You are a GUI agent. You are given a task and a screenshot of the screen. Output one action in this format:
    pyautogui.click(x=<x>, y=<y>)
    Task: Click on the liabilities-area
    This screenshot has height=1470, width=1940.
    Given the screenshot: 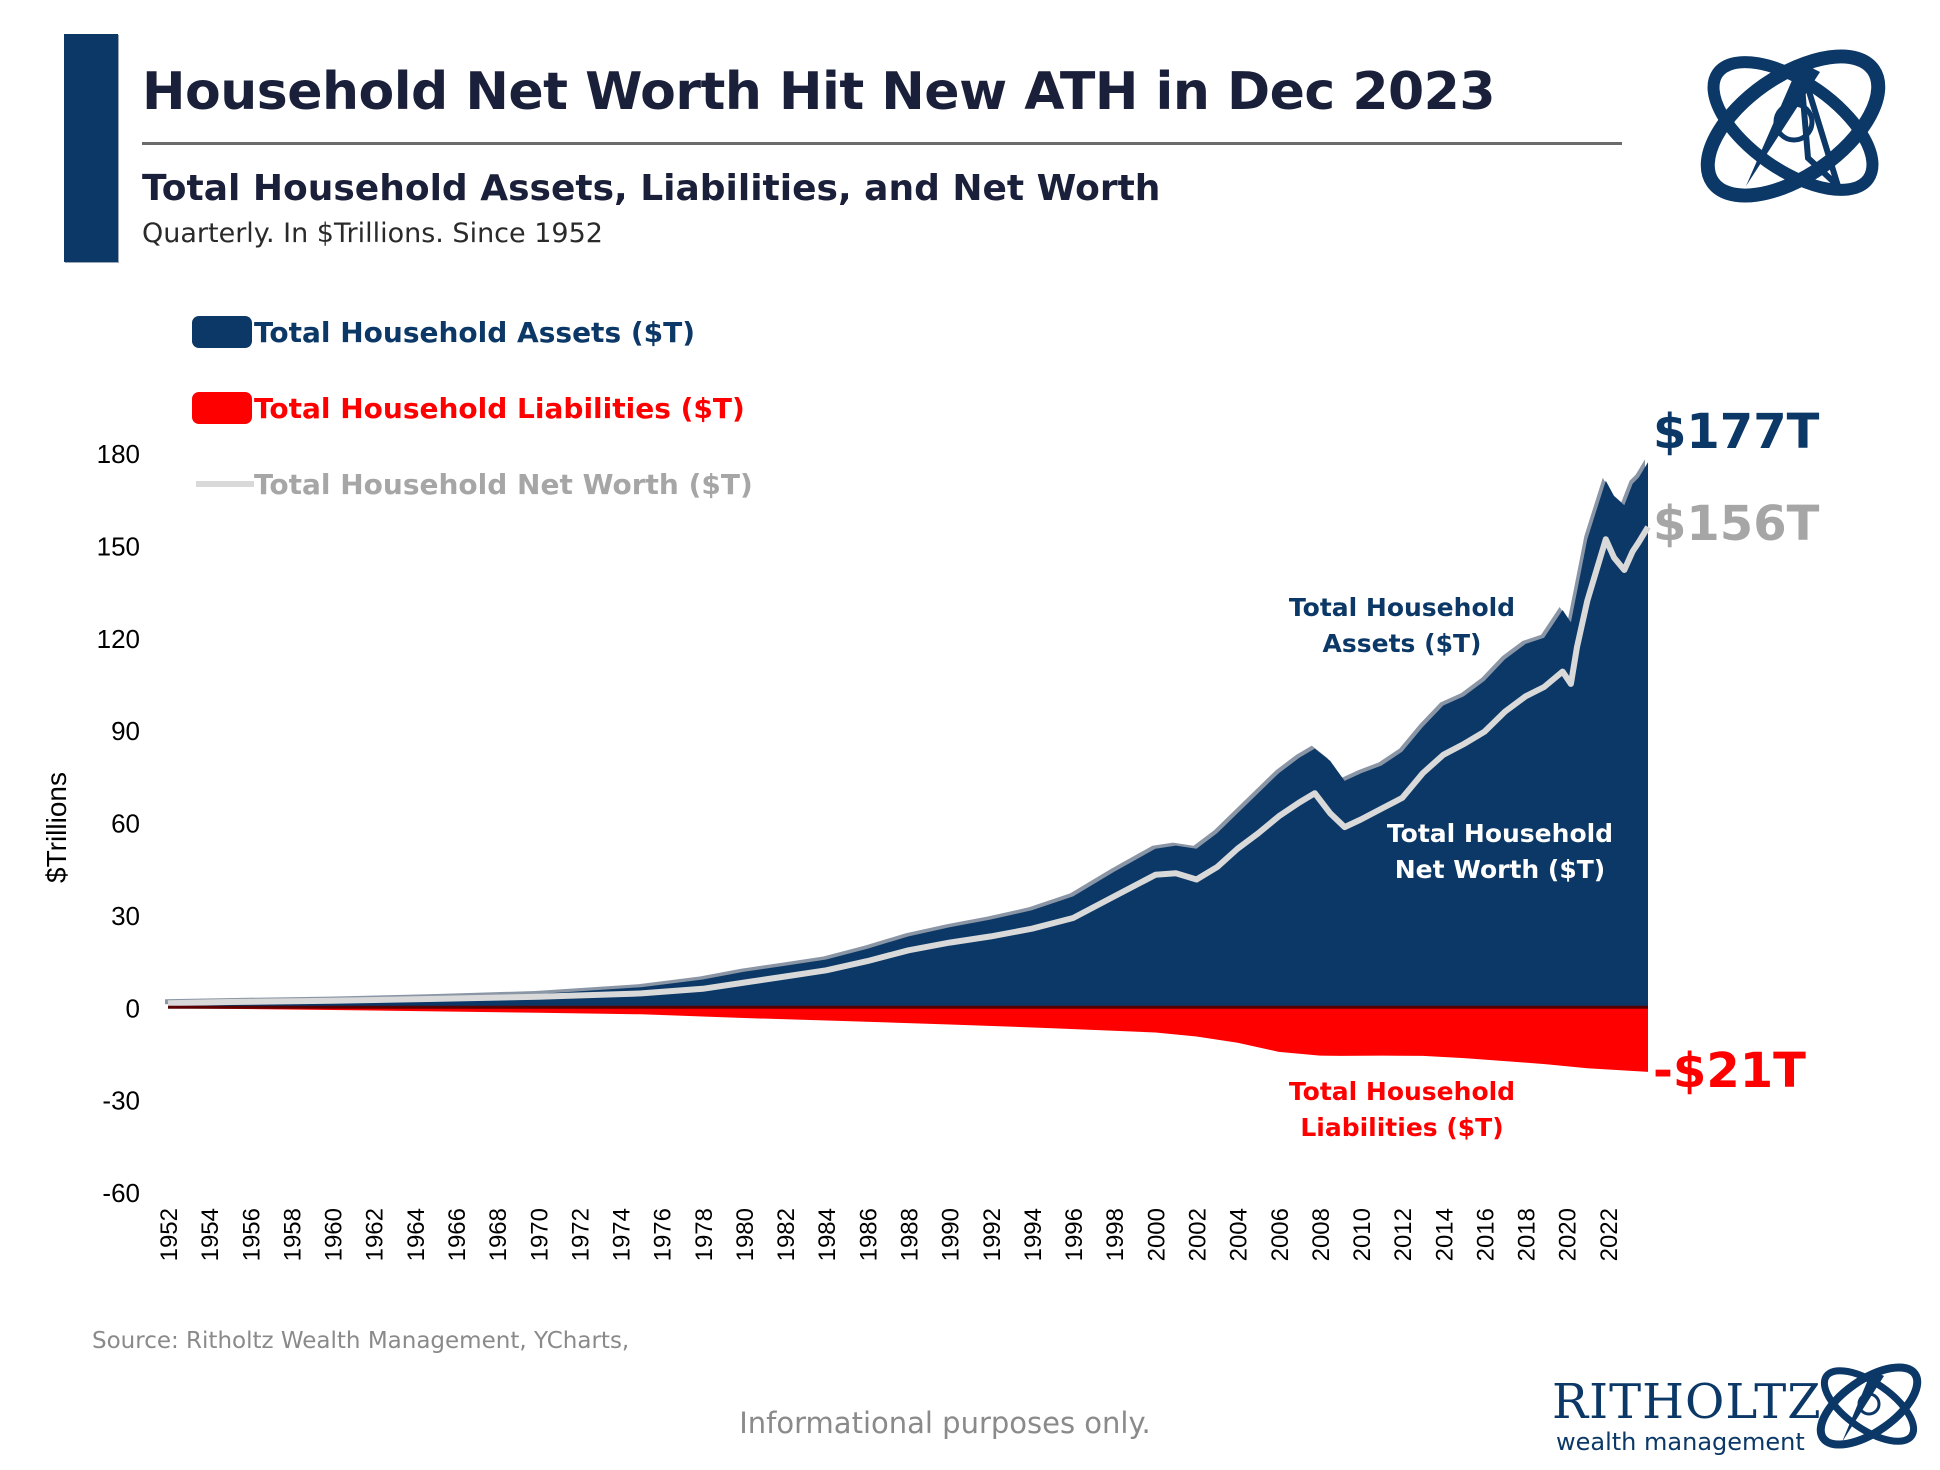 What is the action you would take?
    pyautogui.click(x=908, y=1039)
    